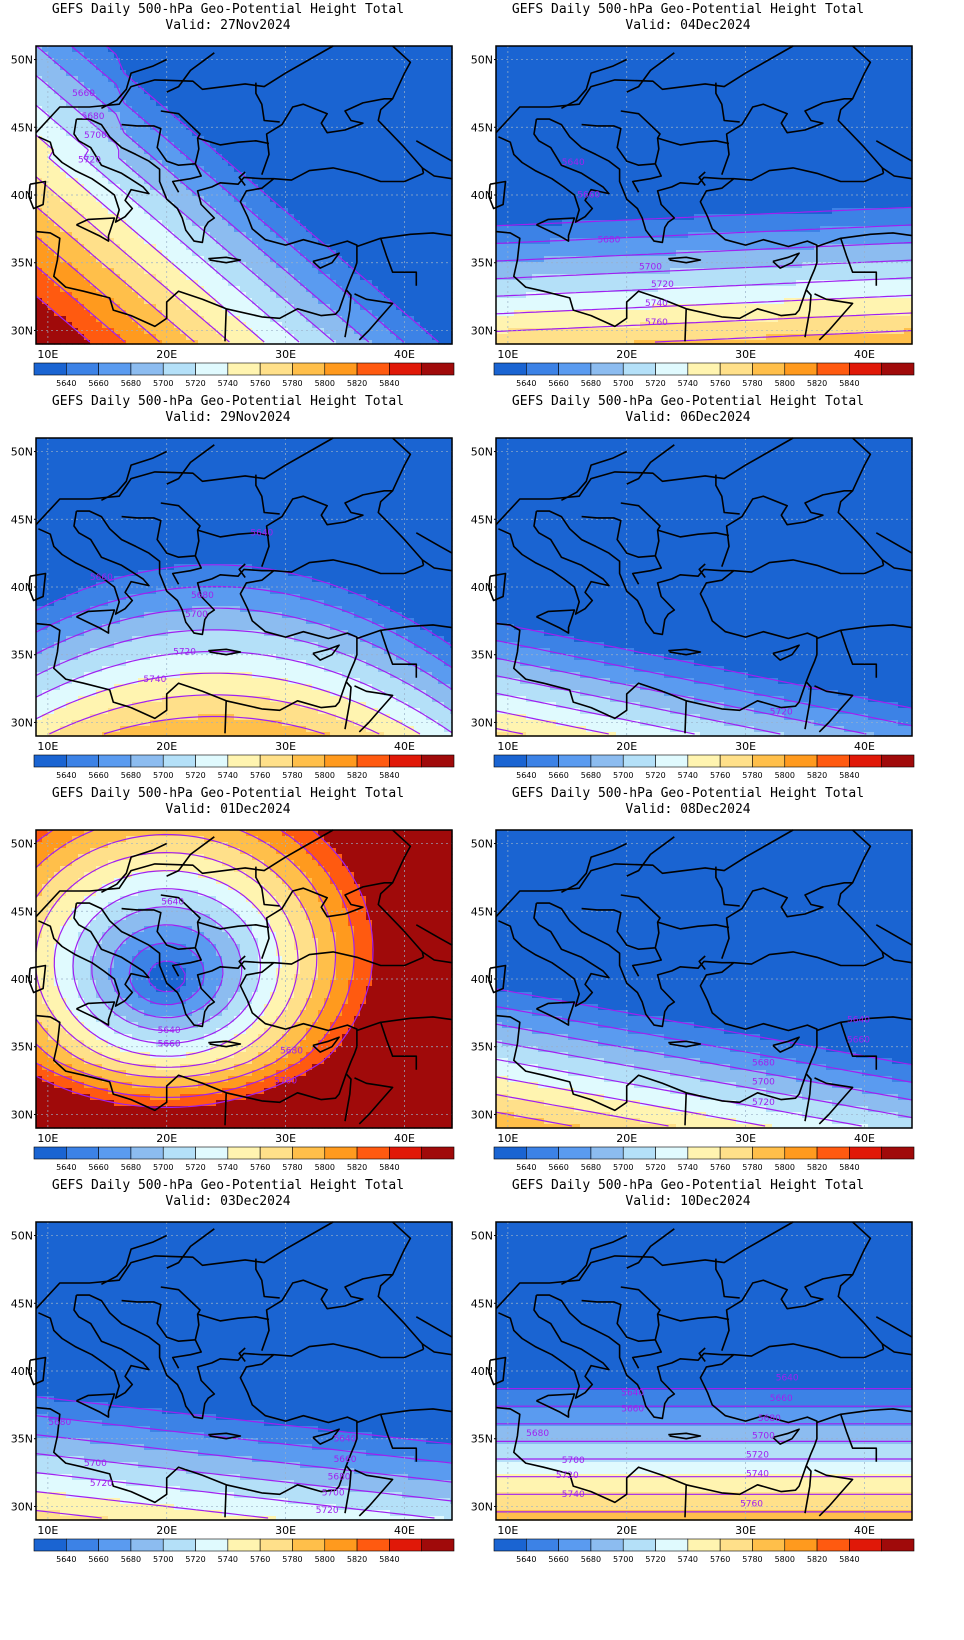  What do you see at coordinates (573, 1495) in the screenshot?
I see `contour-label: 5740` at bounding box center [573, 1495].